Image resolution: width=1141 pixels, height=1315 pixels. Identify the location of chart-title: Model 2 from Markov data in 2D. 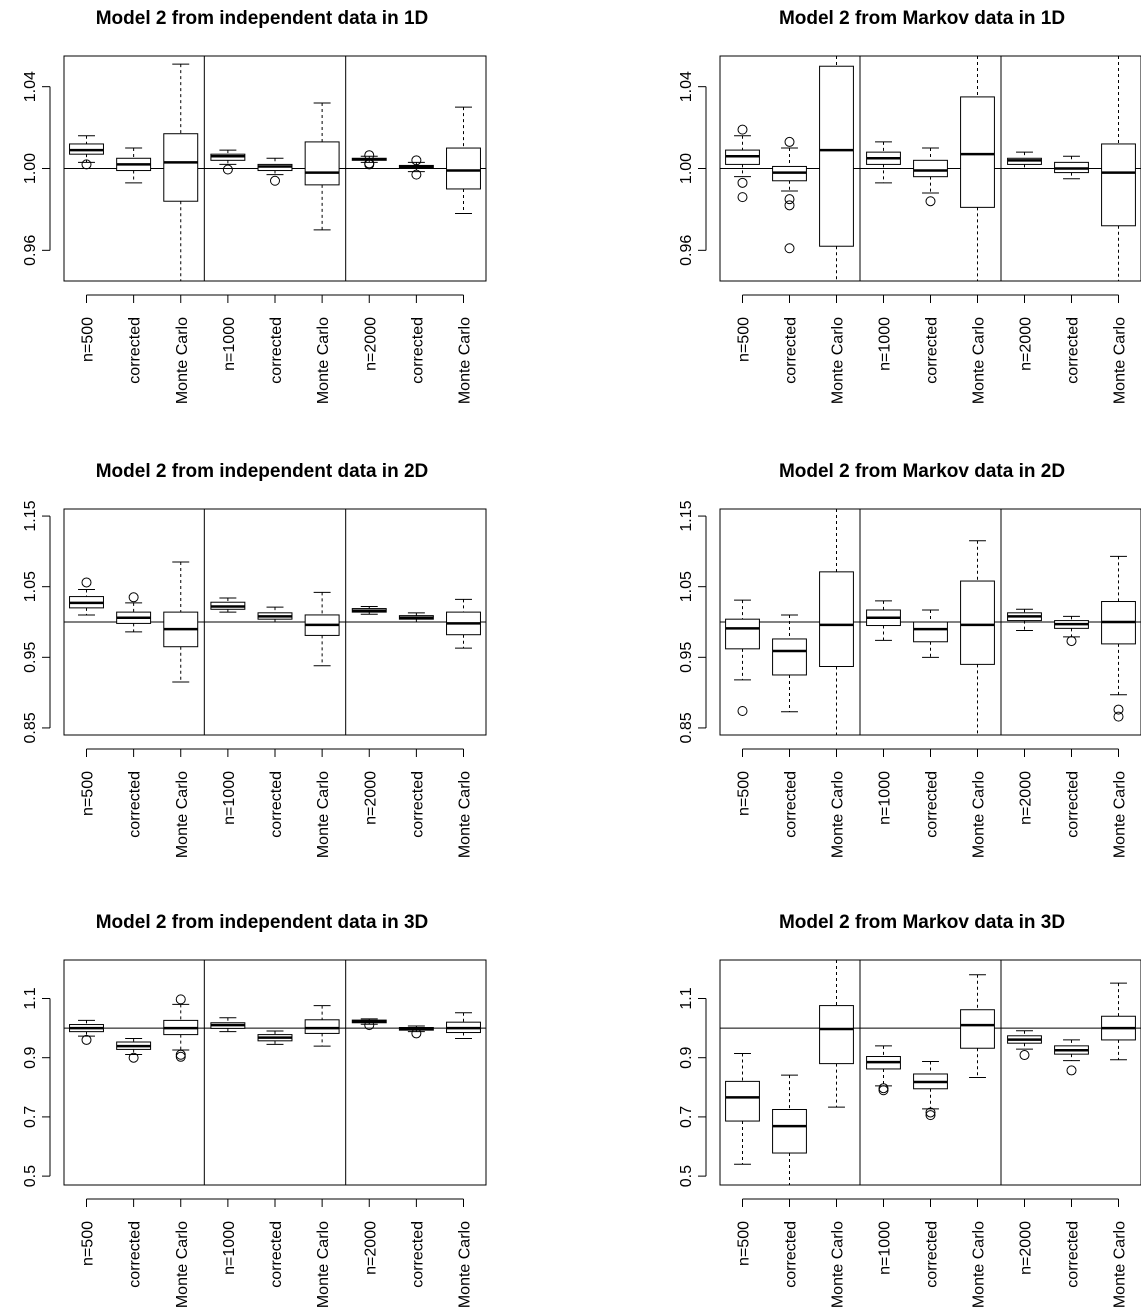
(922, 471).